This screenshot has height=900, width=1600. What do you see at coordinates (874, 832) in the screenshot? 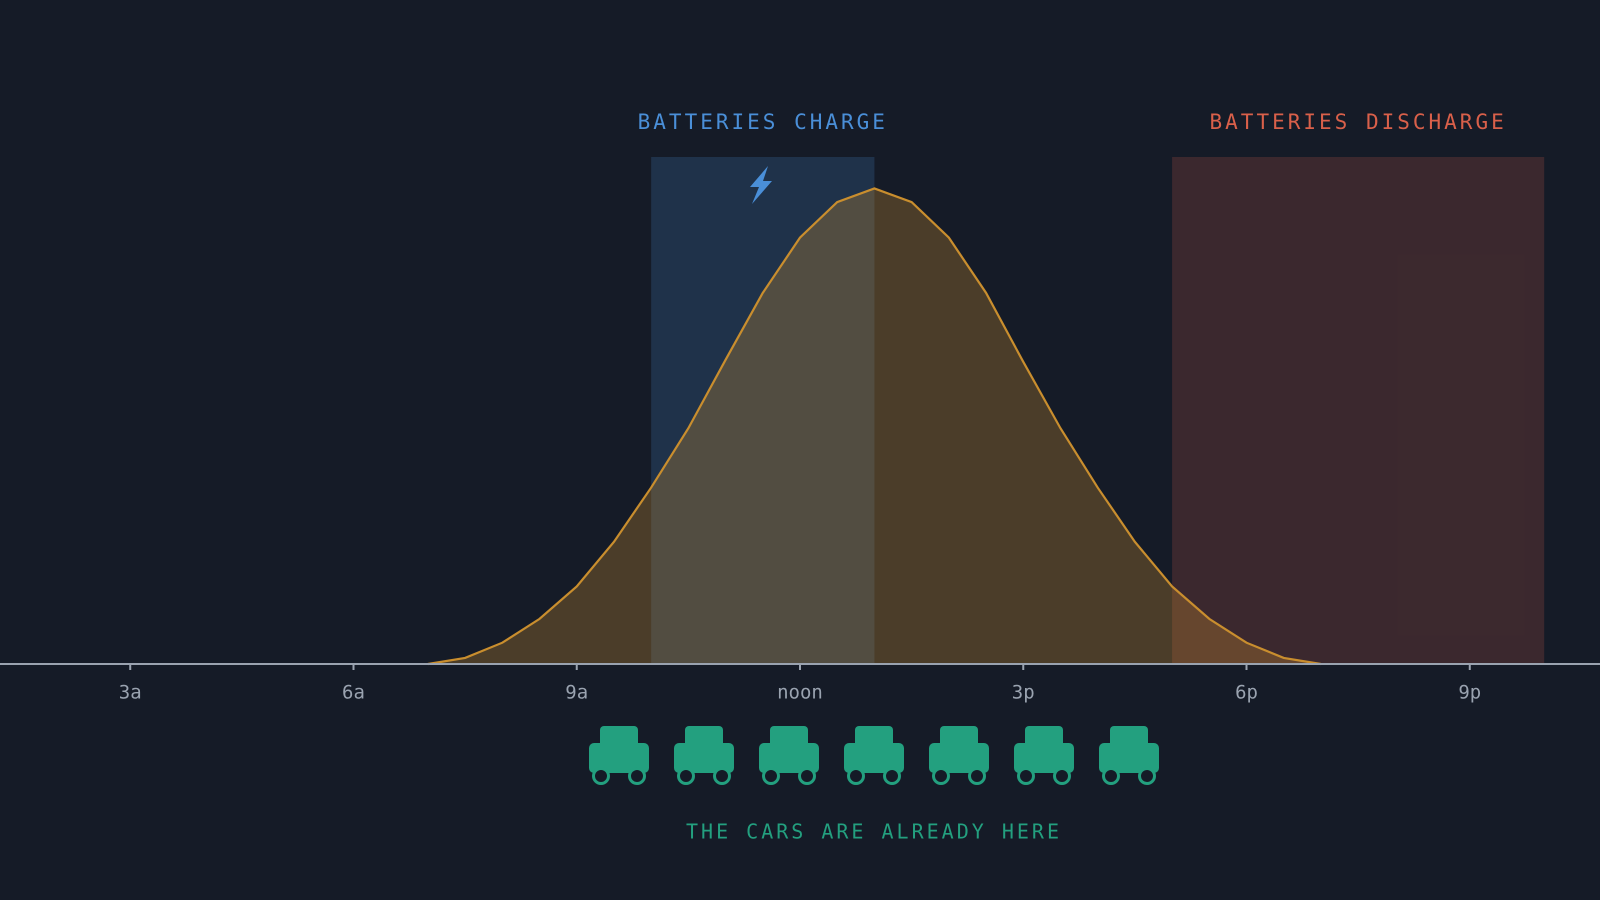
I see `caption: THE CARS ARE ALREADY HERE` at bounding box center [874, 832].